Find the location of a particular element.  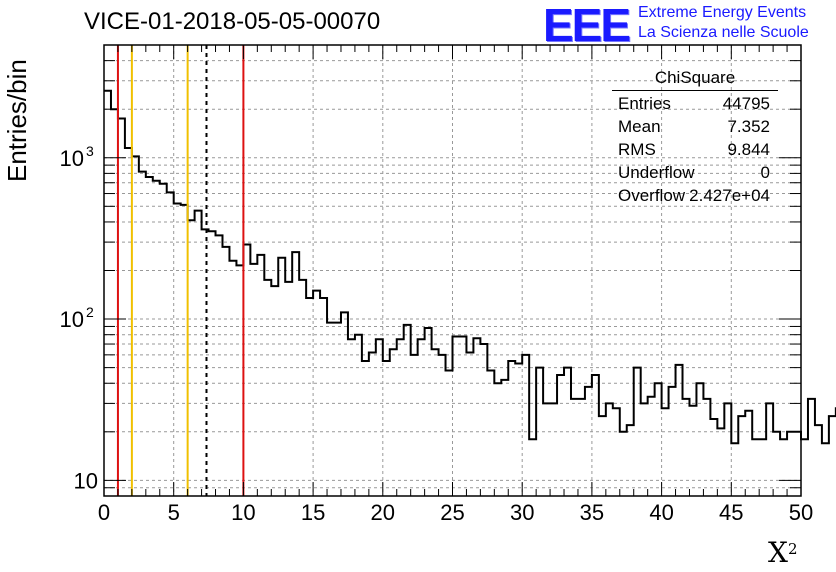

y-tick-label-exponent: 3 is located at coordinates (90, 151).